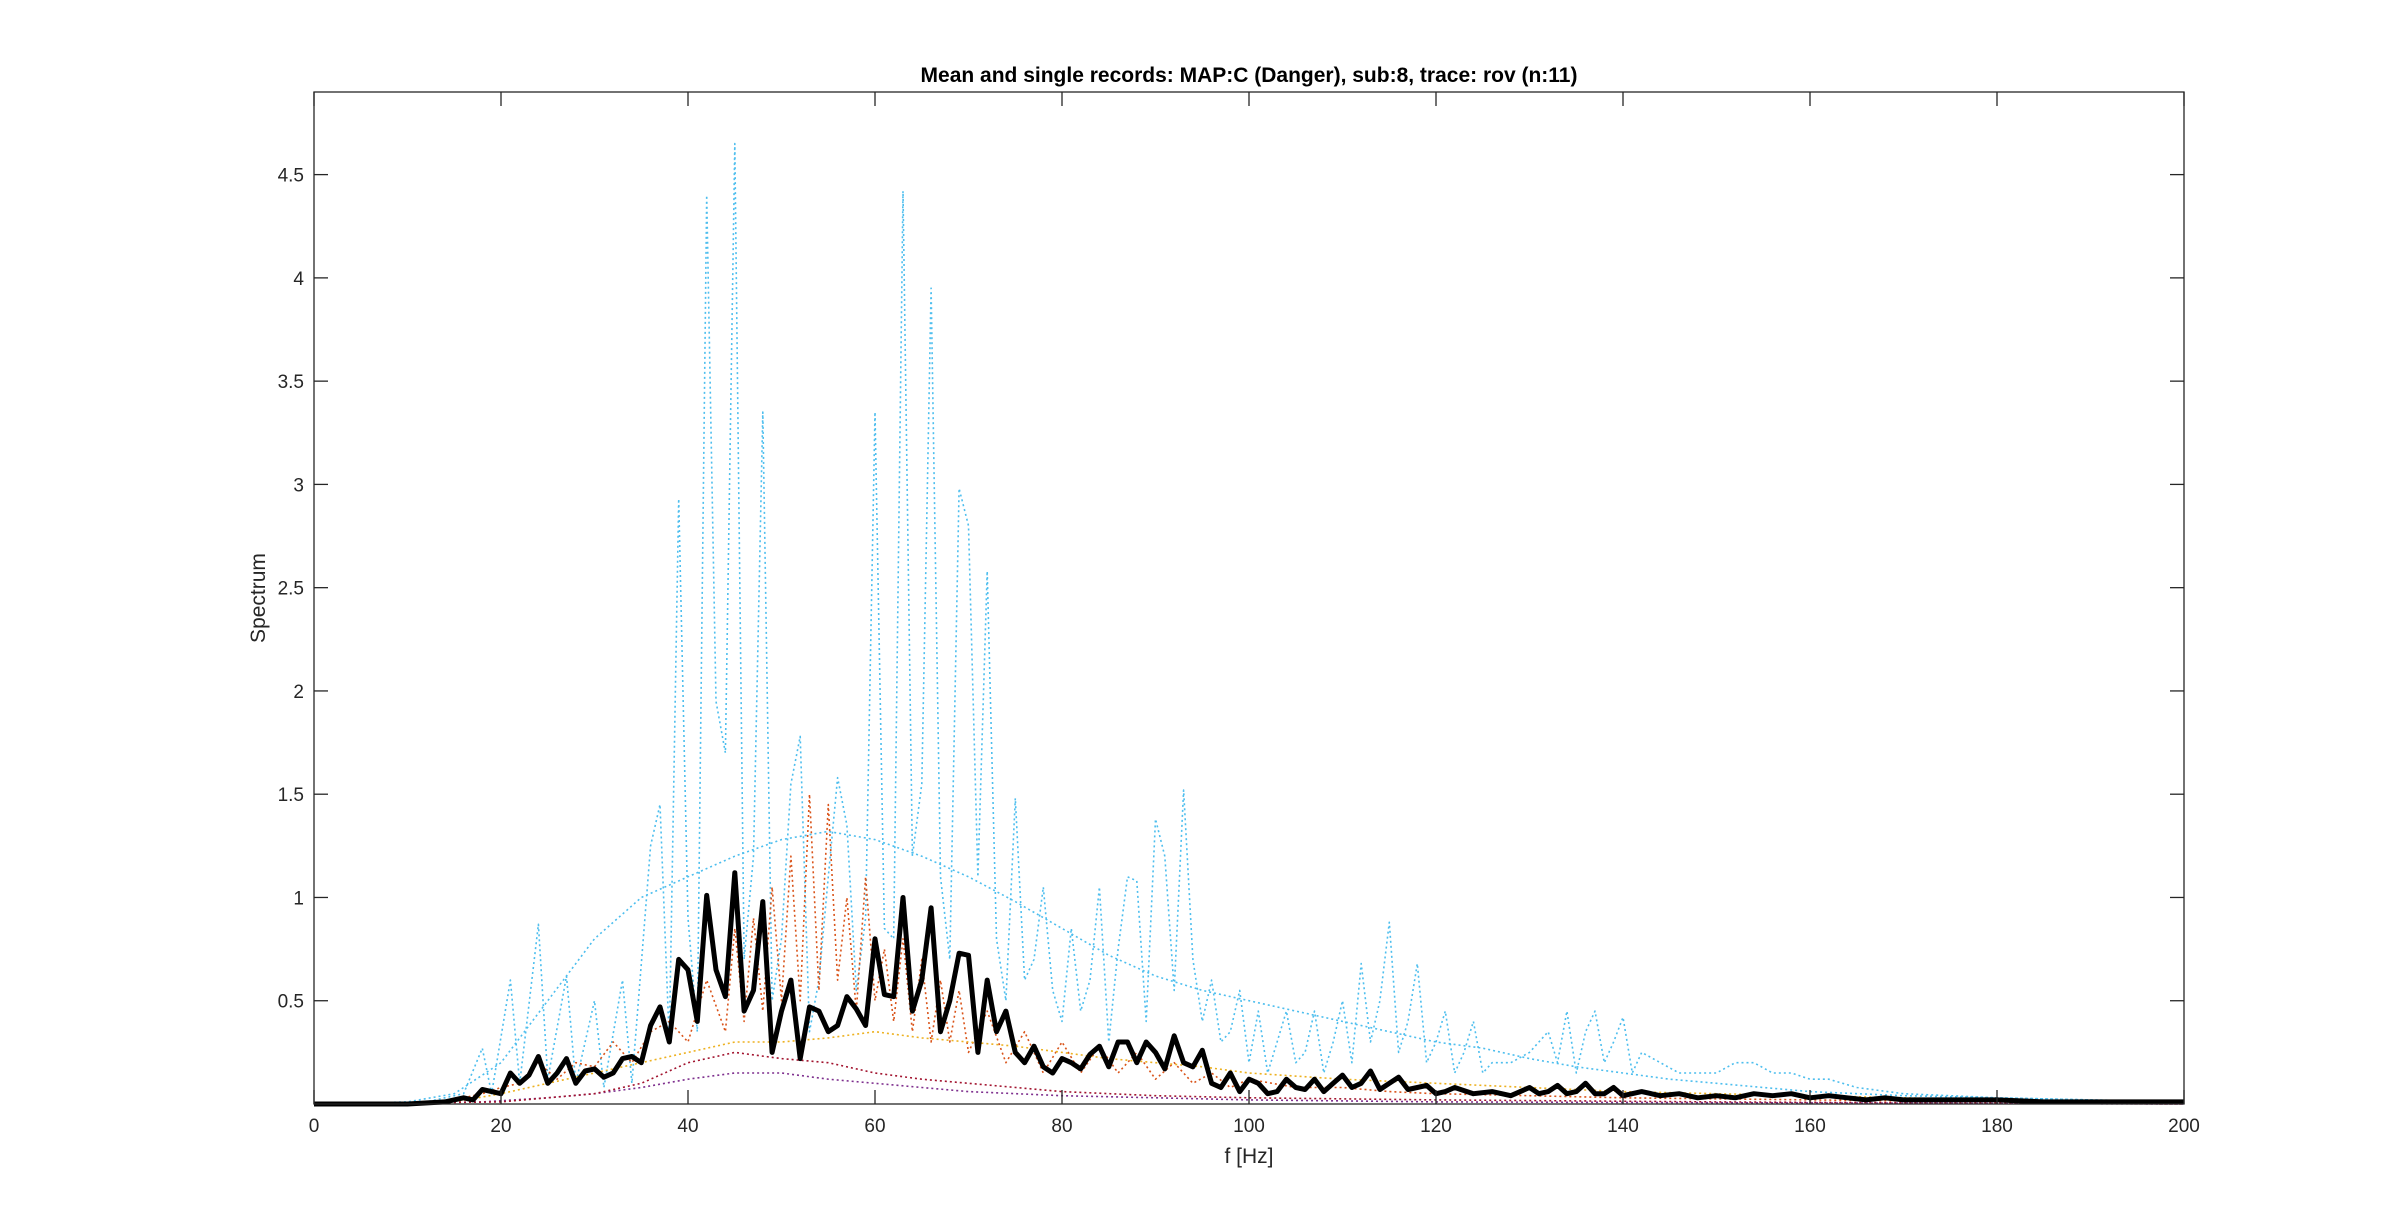  I want to click on x-tick-label: 0, so click(314, 1126).